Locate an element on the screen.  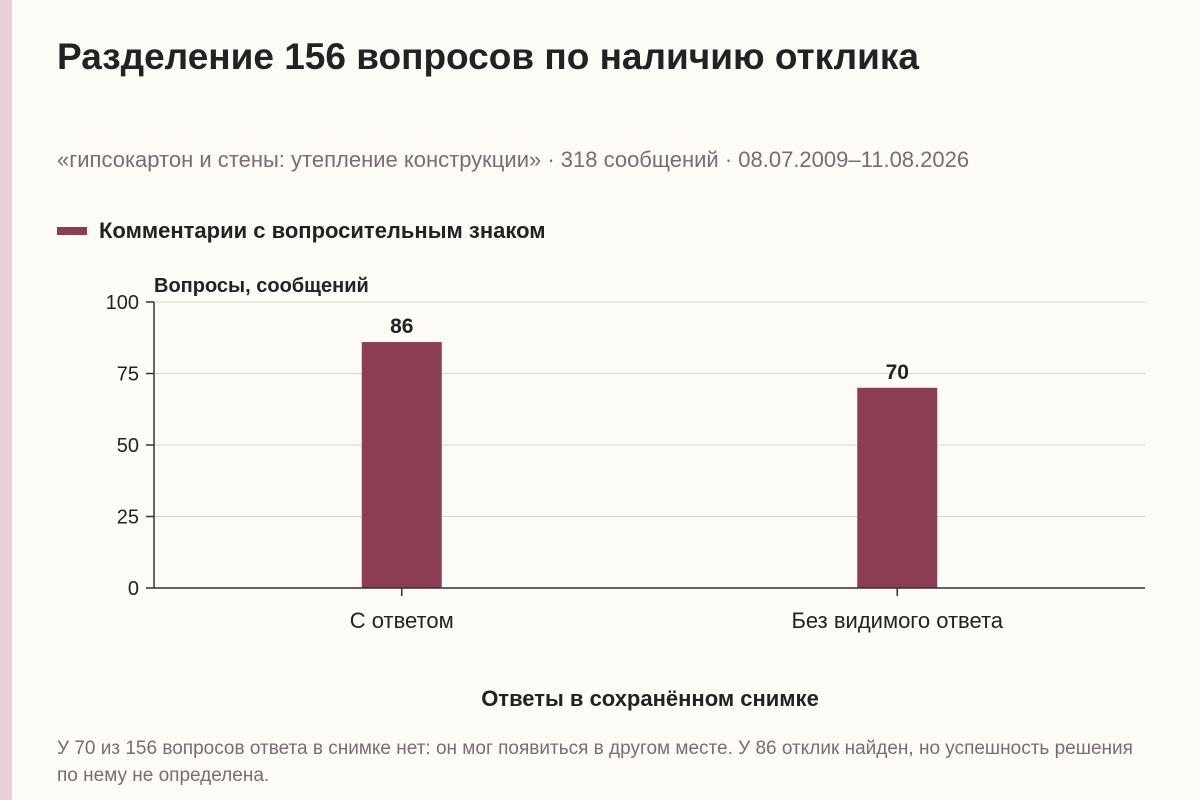
y-tick-label: 25 is located at coordinates (128, 518).